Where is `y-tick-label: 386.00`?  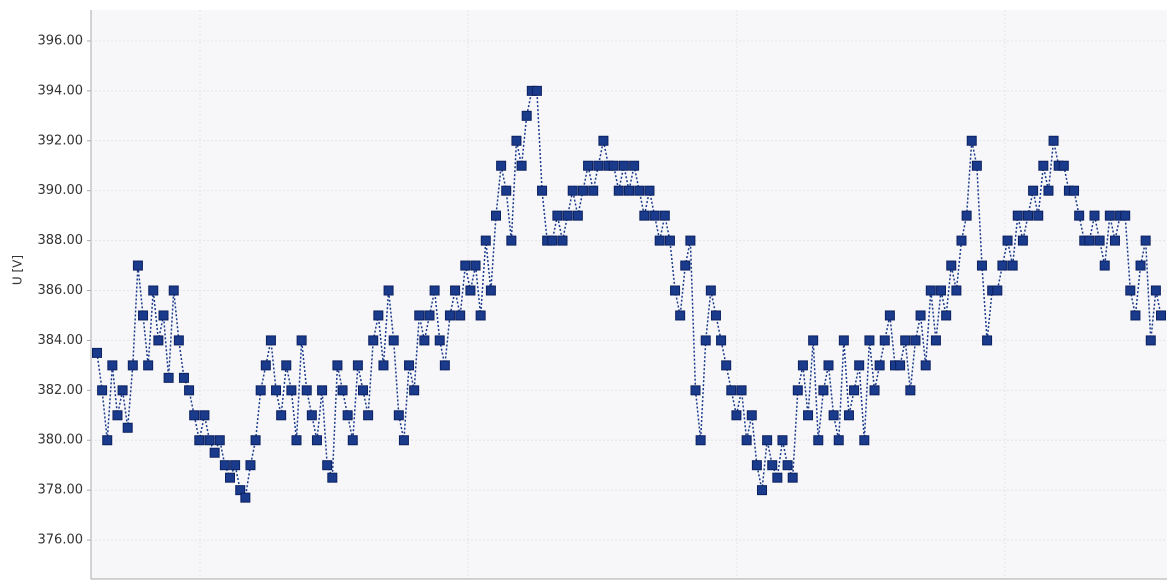 y-tick-label: 386.00 is located at coordinates (61, 290).